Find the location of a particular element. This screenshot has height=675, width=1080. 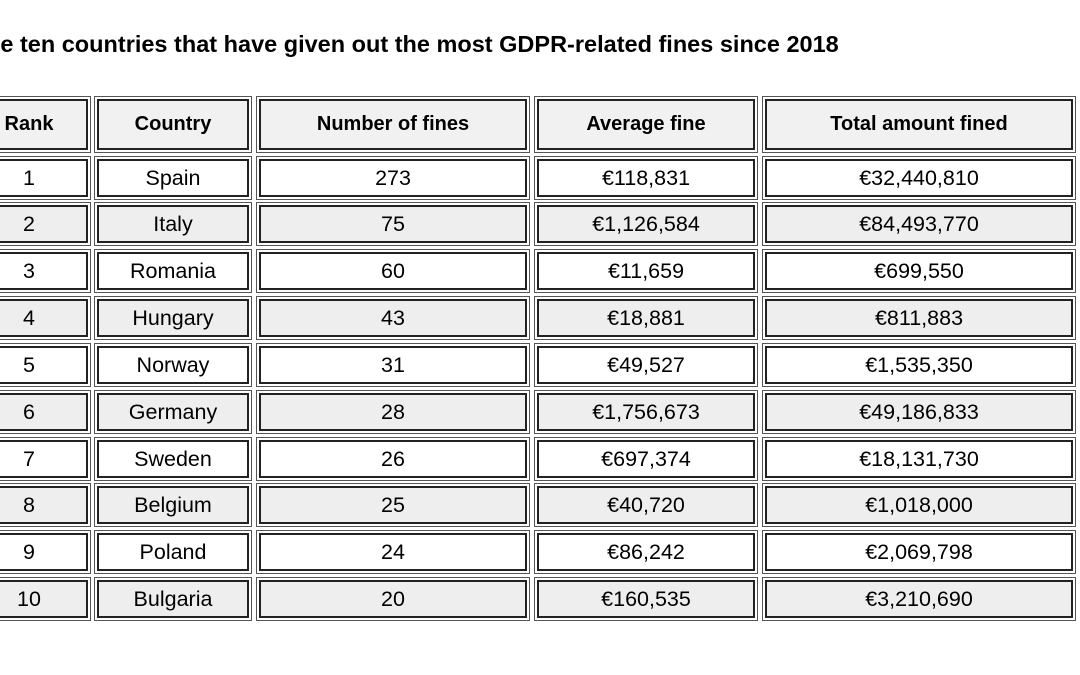

table-cell-rank: 5 is located at coordinates (45, 365).